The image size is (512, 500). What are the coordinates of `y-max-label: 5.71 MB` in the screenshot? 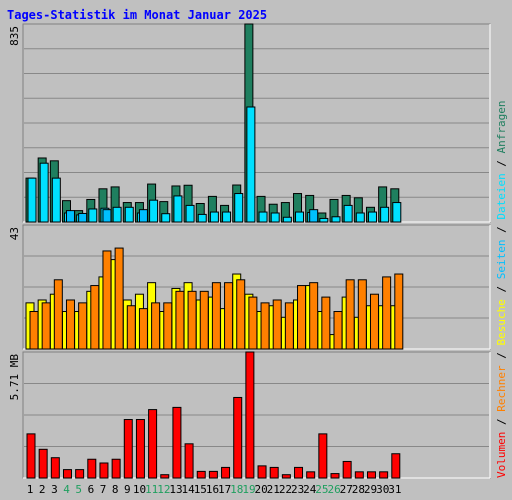 It's located at (14, 377).